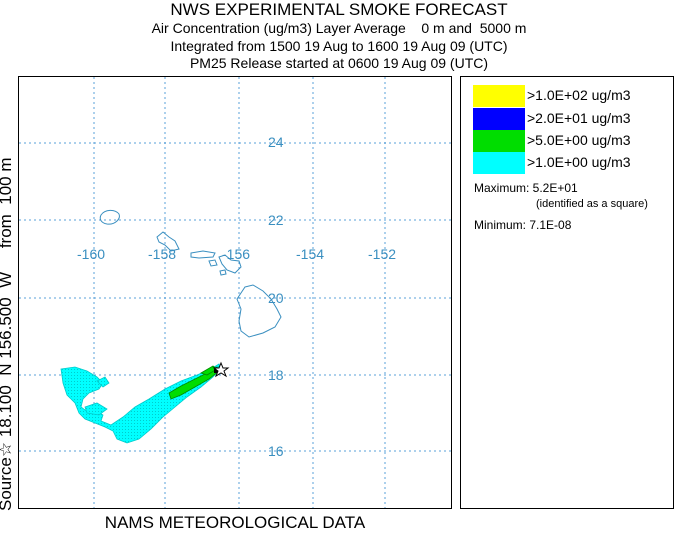 The image size is (678, 533). Describe the element at coordinates (499, 96) in the screenshot. I see `legend-swatch-yellow` at that location.